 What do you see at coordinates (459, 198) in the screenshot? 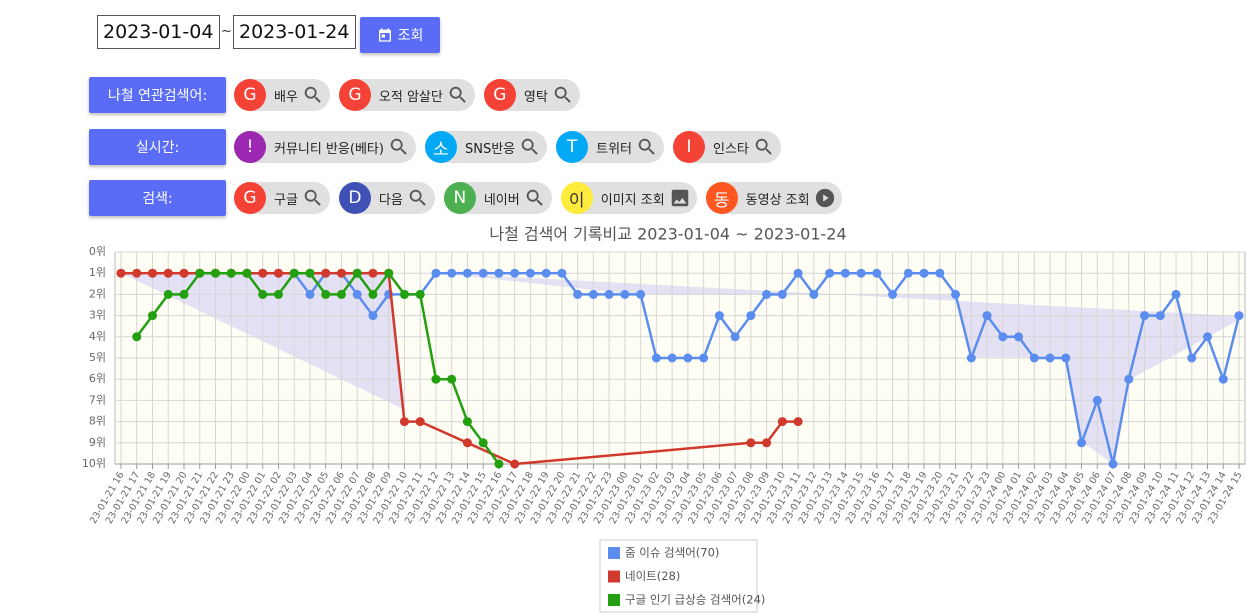
I see `chip-avatar: N` at bounding box center [459, 198].